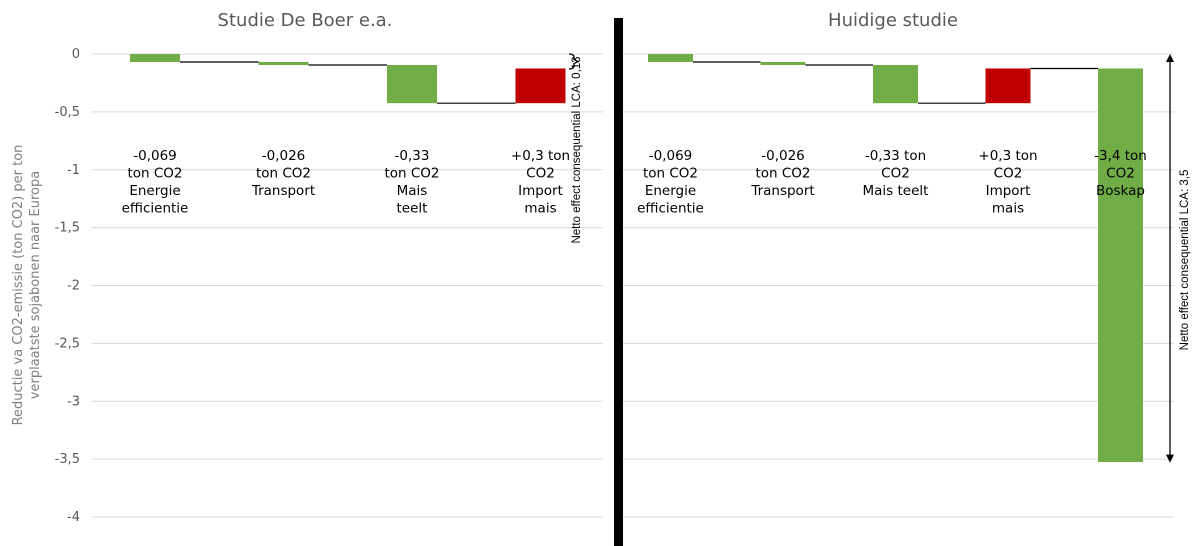 Image resolution: width=1200 pixels, height=546 pixels. Describe the element at coordinates (1120, 191) in the screenshot. I see `category-label: Boskap` at that location.